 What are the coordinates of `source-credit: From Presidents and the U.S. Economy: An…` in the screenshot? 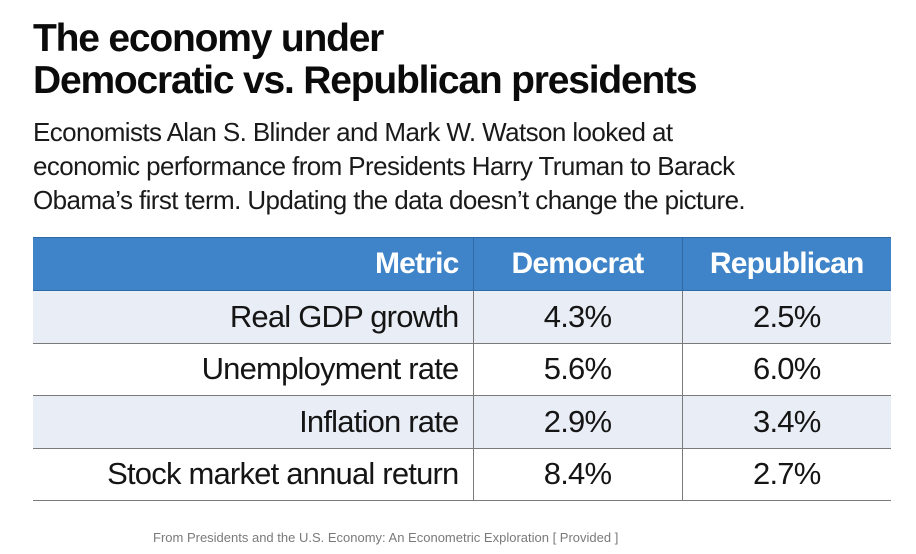 It's located at (386, 537).